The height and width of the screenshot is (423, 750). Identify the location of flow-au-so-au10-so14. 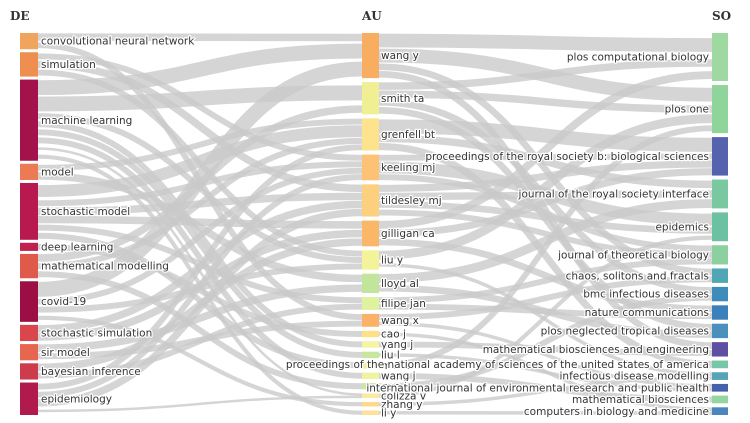
(545, 354).